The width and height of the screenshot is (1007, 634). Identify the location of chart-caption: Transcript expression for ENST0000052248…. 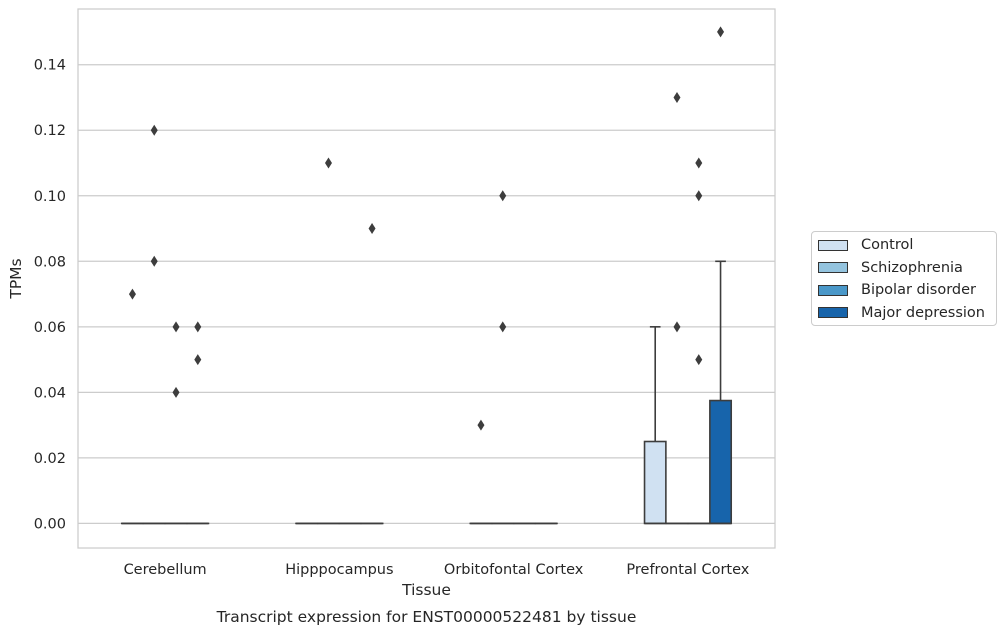
(426, 617).